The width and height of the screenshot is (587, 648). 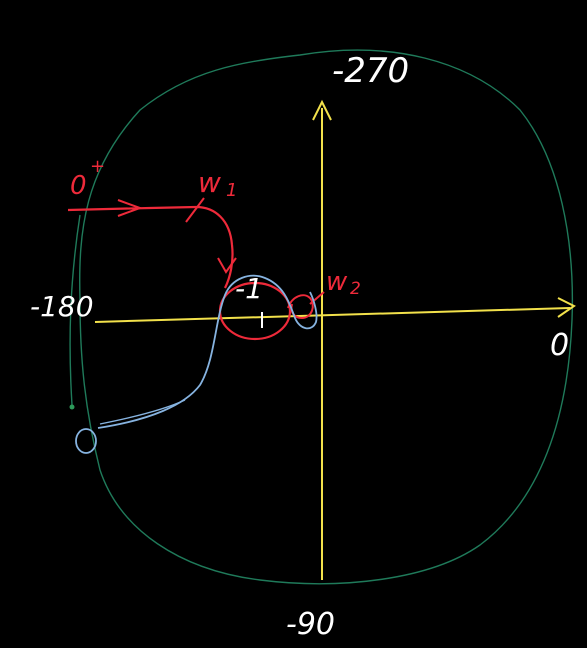 I want to click on red-curve-to-critical, so click(x=214, y=247).